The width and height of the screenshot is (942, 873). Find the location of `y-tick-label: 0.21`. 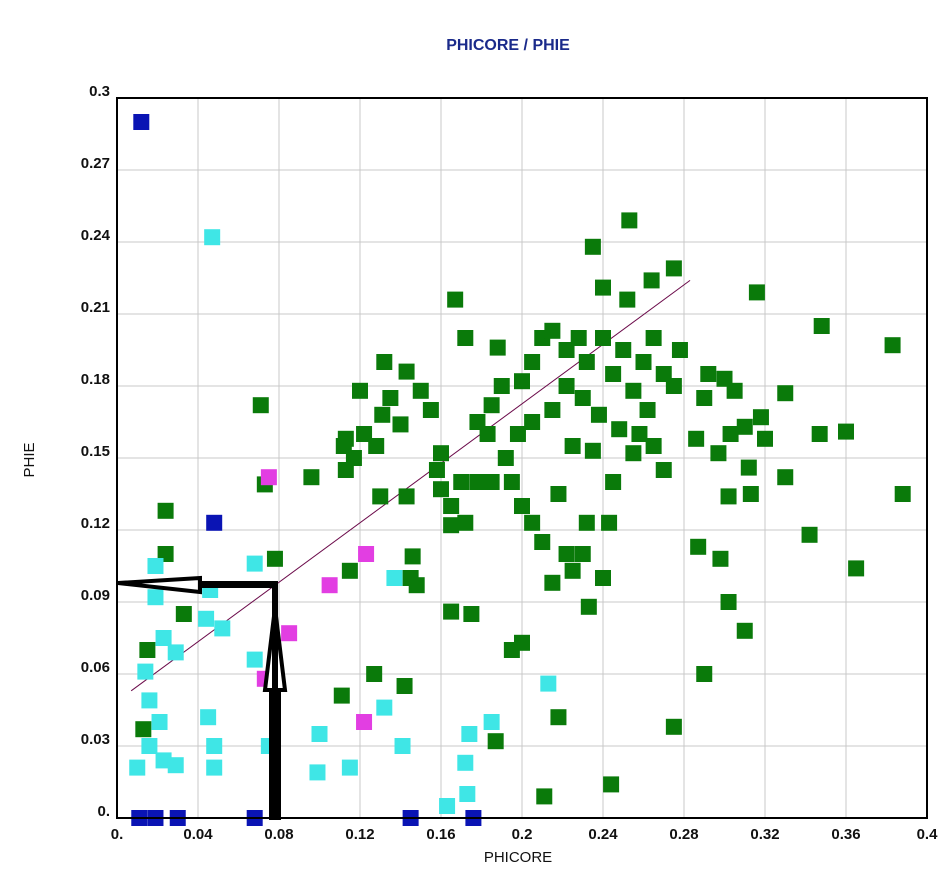

y-tick-label: 0.21 is located at coordinates (95, 307).